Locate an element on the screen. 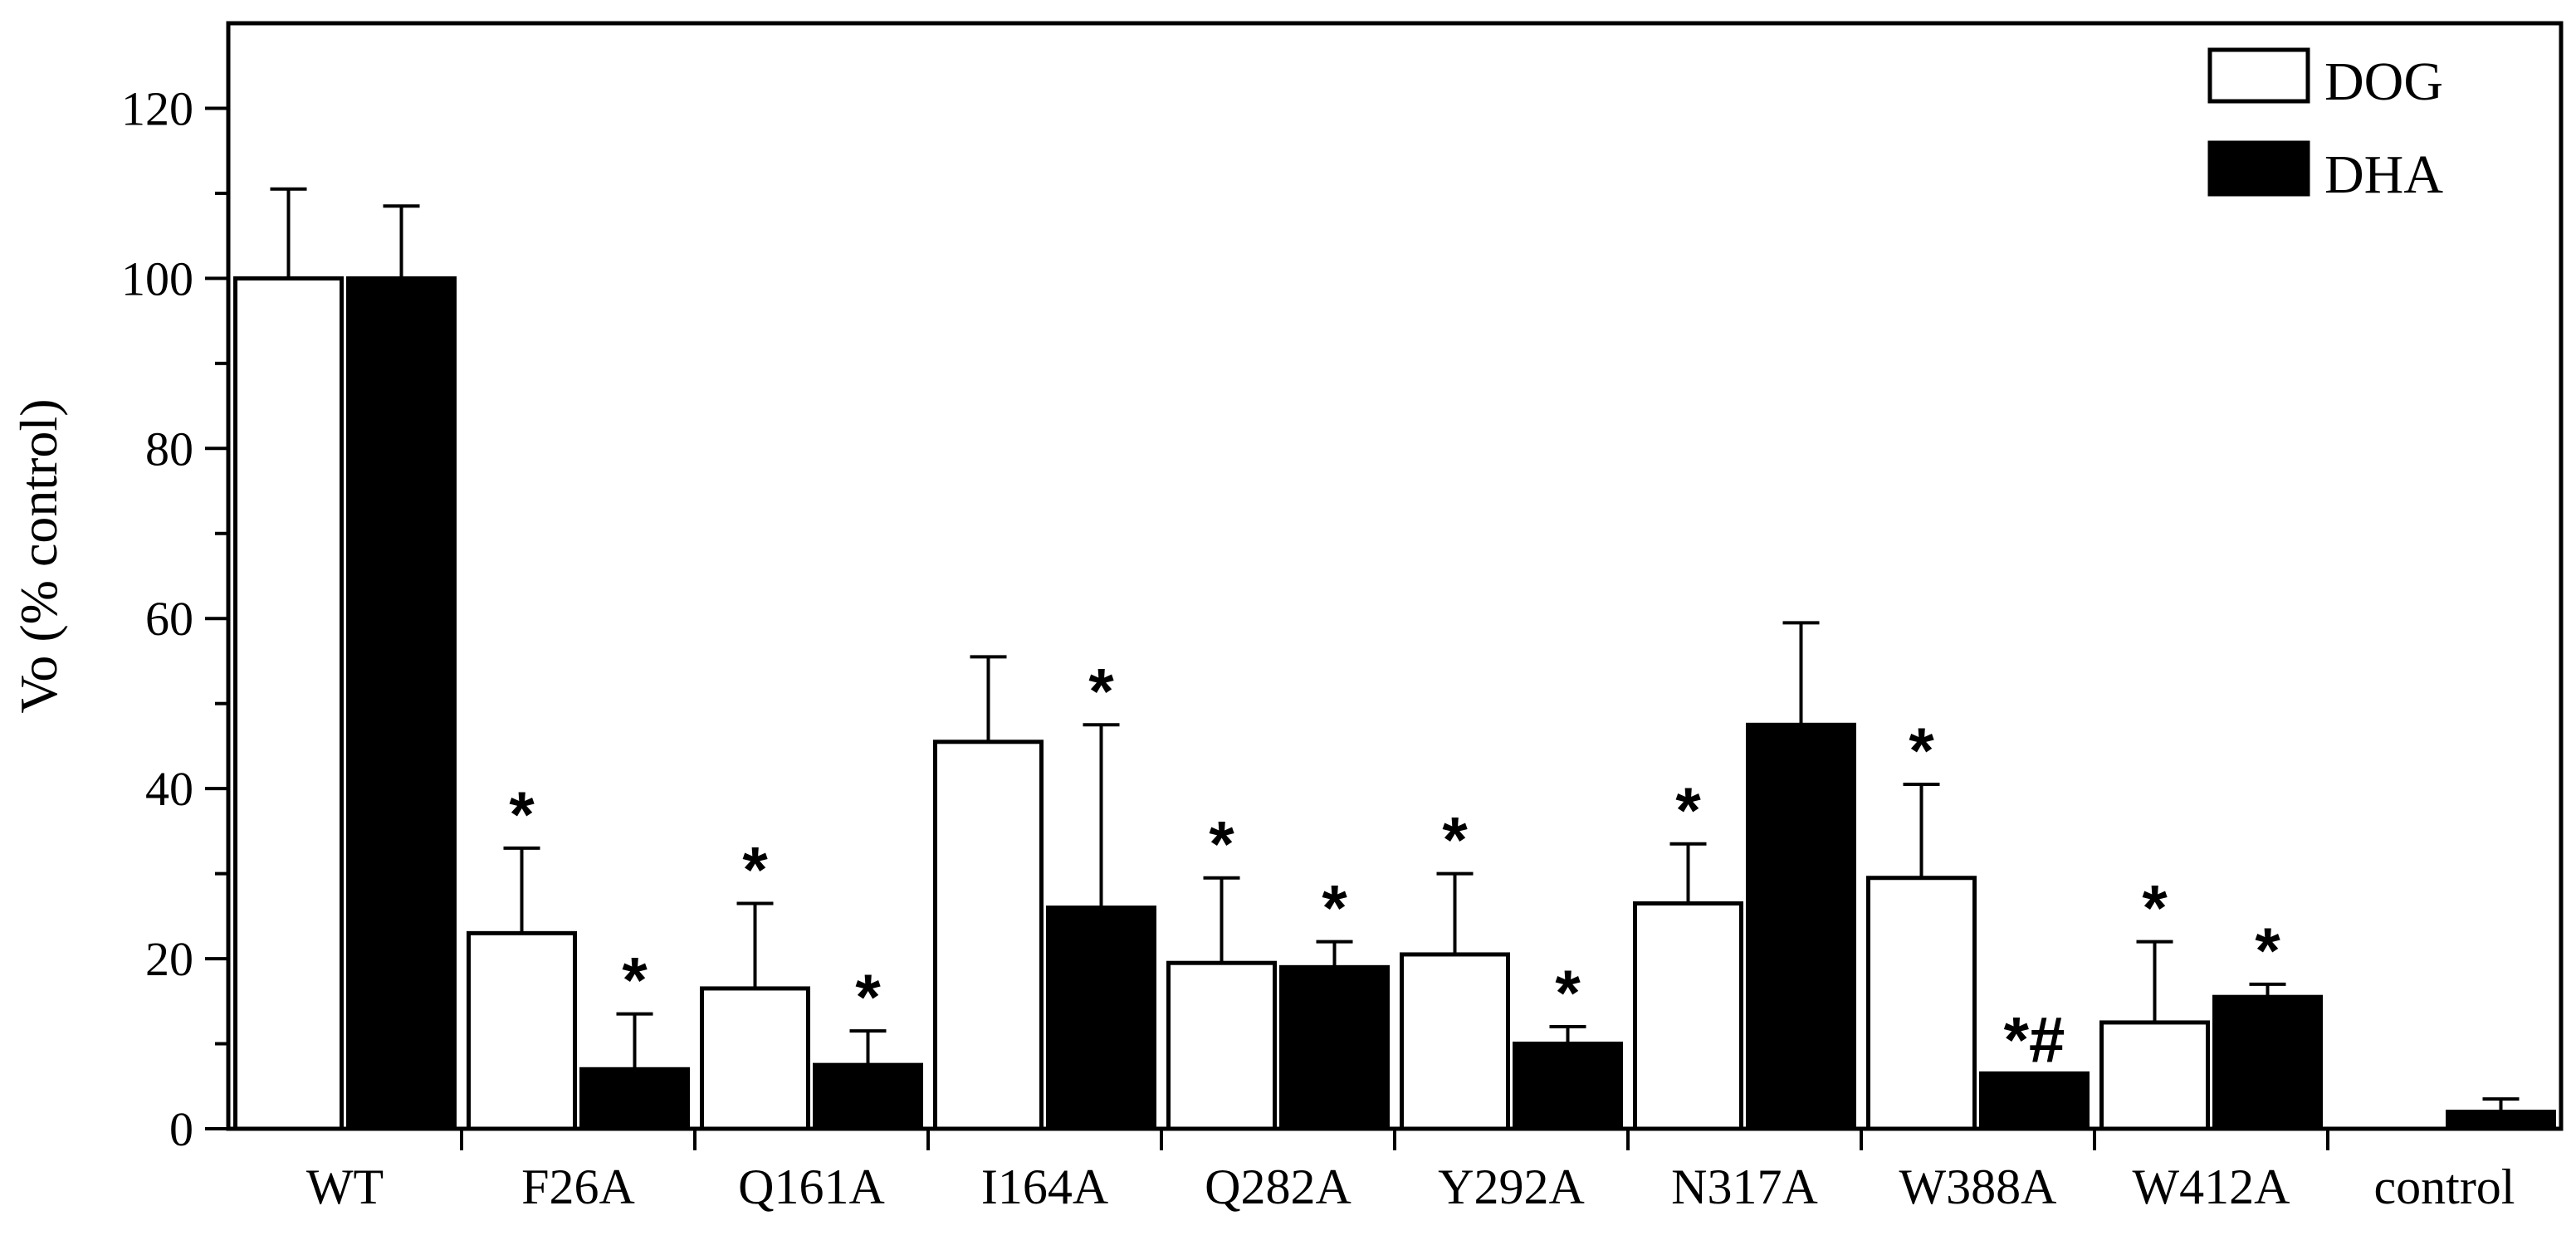 This screenshot has width=2576, height=1235. legend-label-dha: DHA is located at coordinates (2383, 174).